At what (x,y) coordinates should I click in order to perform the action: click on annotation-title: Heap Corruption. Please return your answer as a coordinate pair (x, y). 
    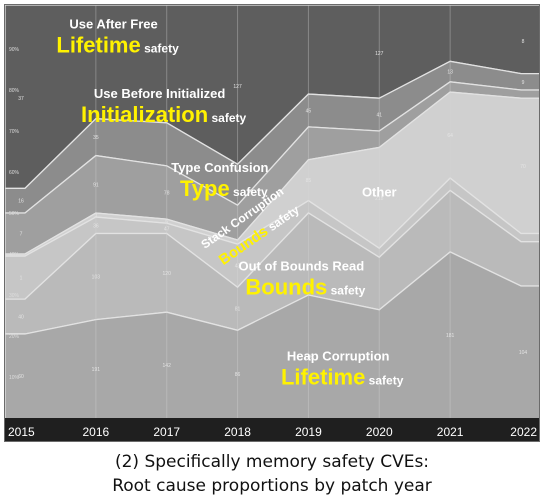
    Looking at the image, I should click on (338, 356).